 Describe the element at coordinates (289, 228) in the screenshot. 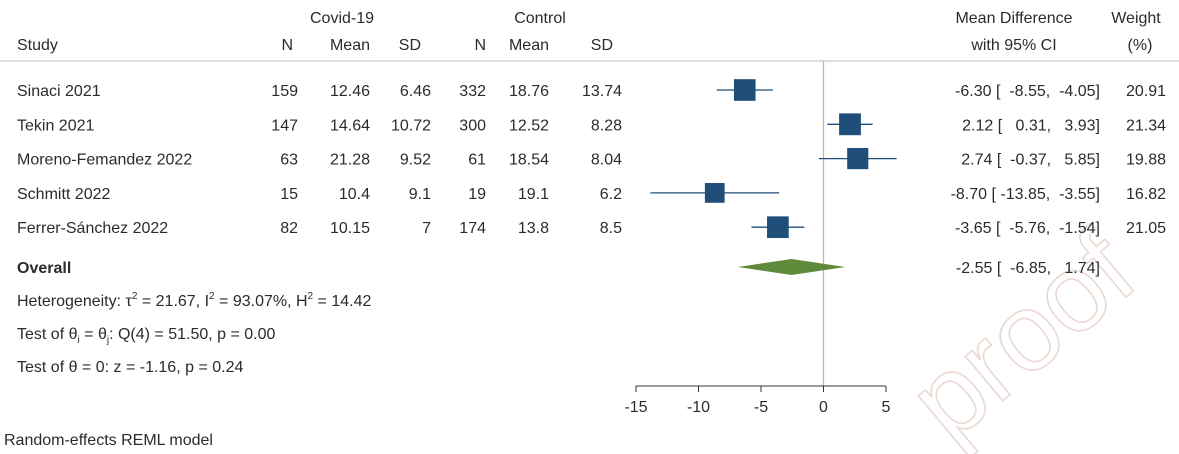

I see `n1-value: 82` at that location.